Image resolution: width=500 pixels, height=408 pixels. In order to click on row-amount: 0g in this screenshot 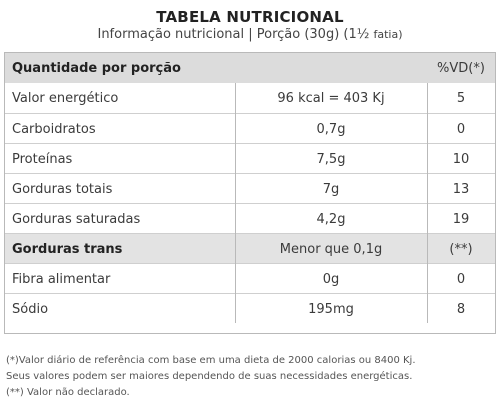, I will do `click(331, 279)`.